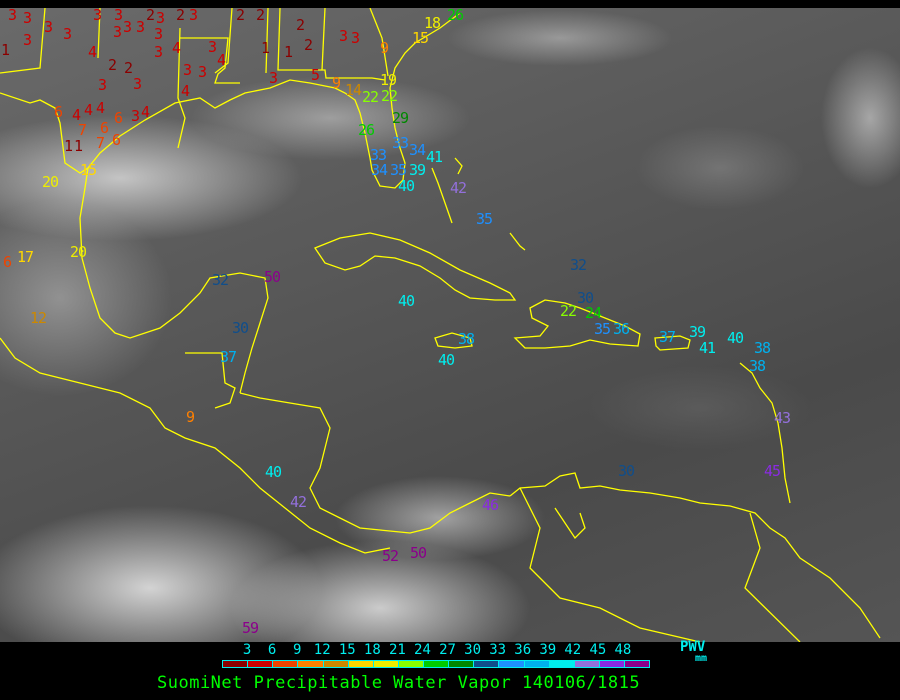 This screenshot has height=700, width=900. What do you see at coordinates (7, 262) in the screenshot?
I see `station-pwv-label: 6` at bounding box center [7, 262].